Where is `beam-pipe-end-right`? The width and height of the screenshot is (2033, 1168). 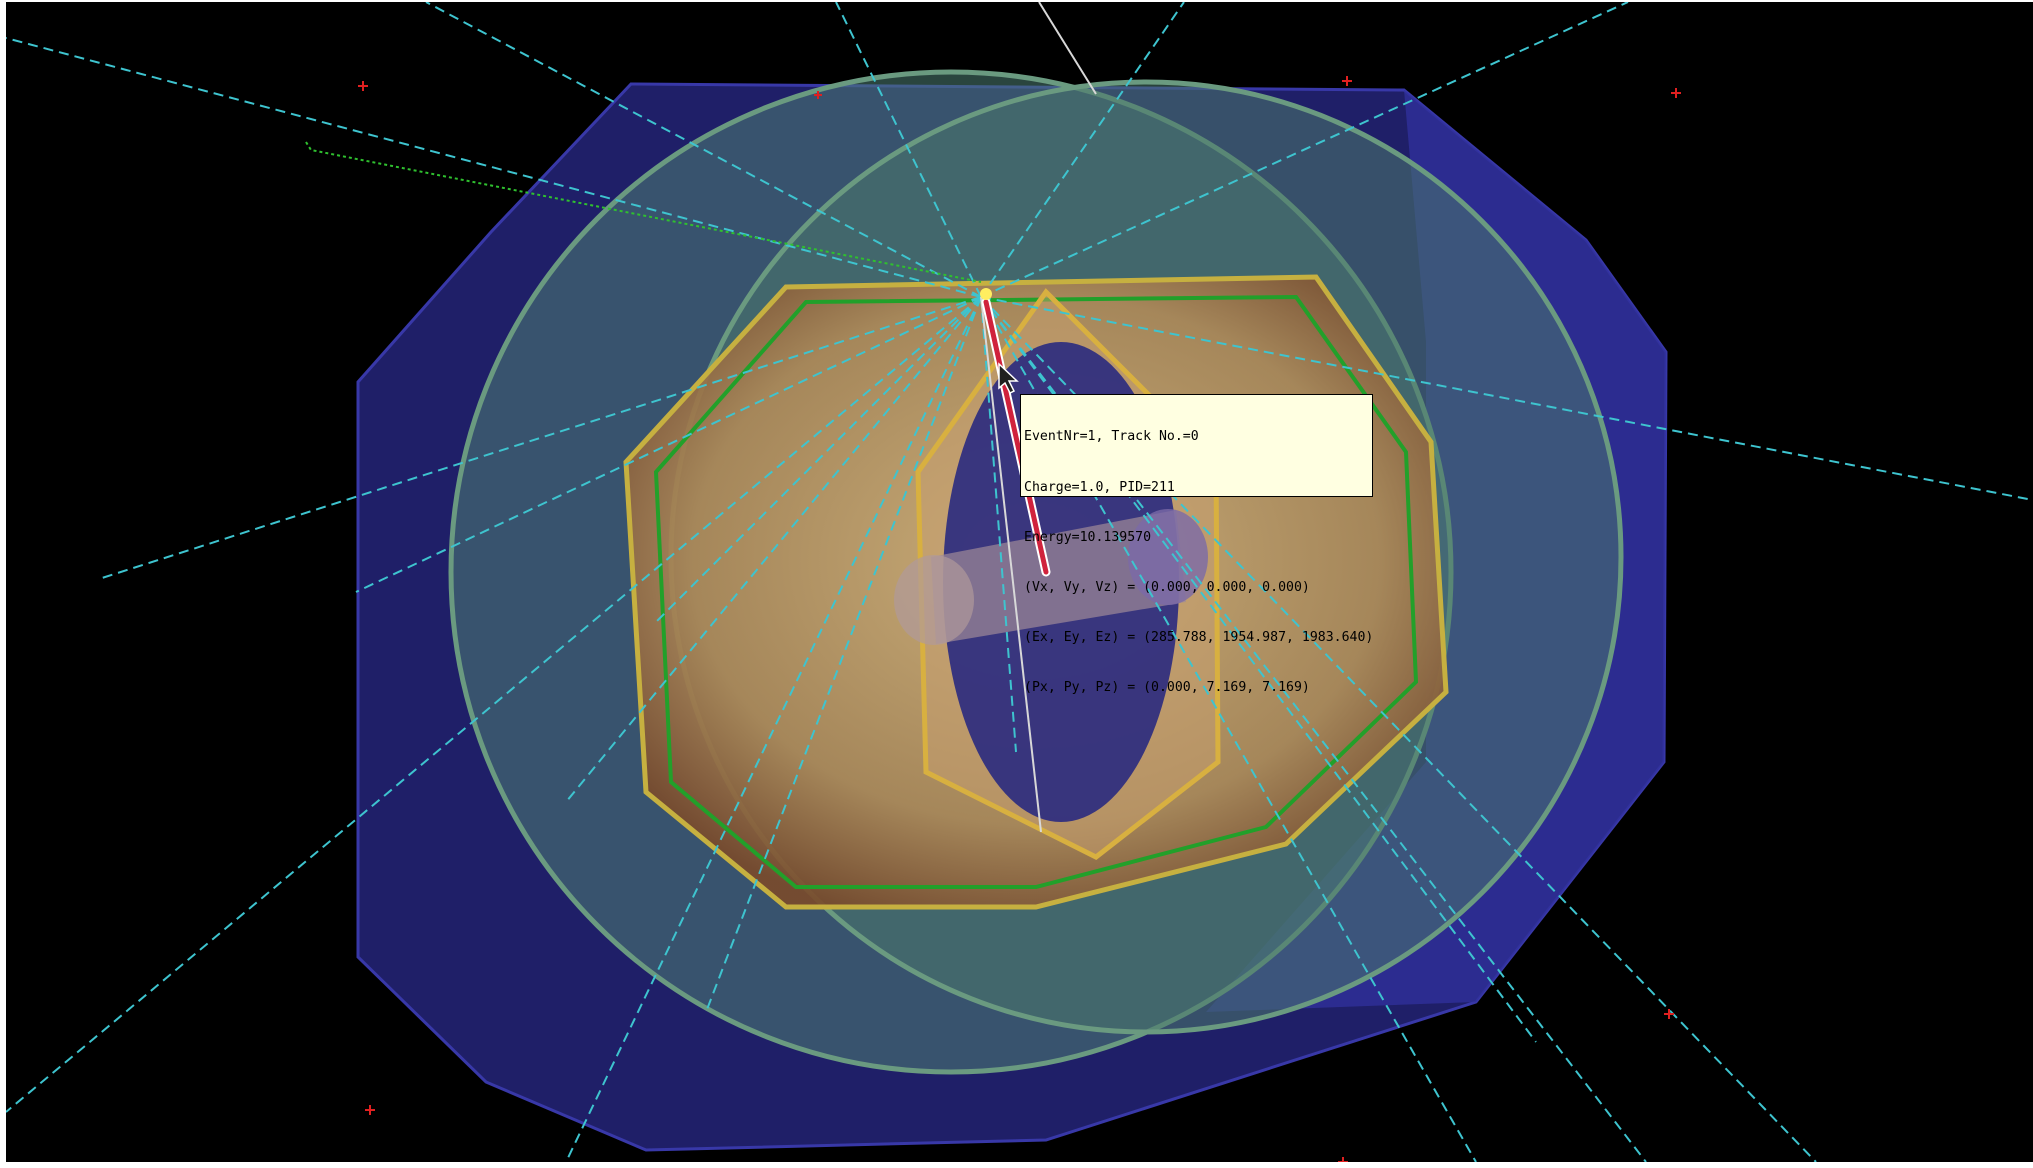 beam-pipe-end-right is located at coordinates (1168, 557).